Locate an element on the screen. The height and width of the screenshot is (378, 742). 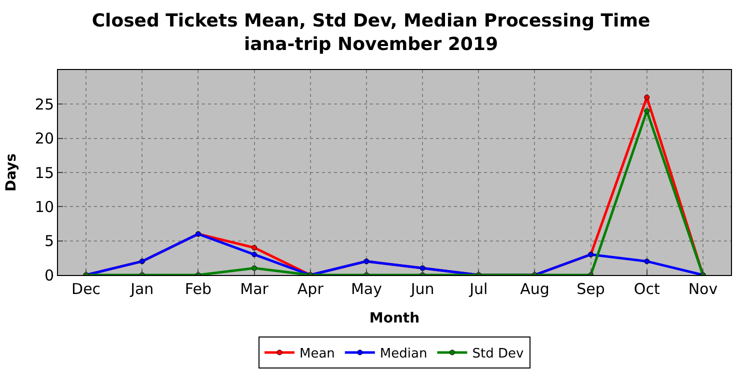
chart-title: Closed Tickets Mean, Std Dev, Median Processing Time is located at coordinates (371, 21).